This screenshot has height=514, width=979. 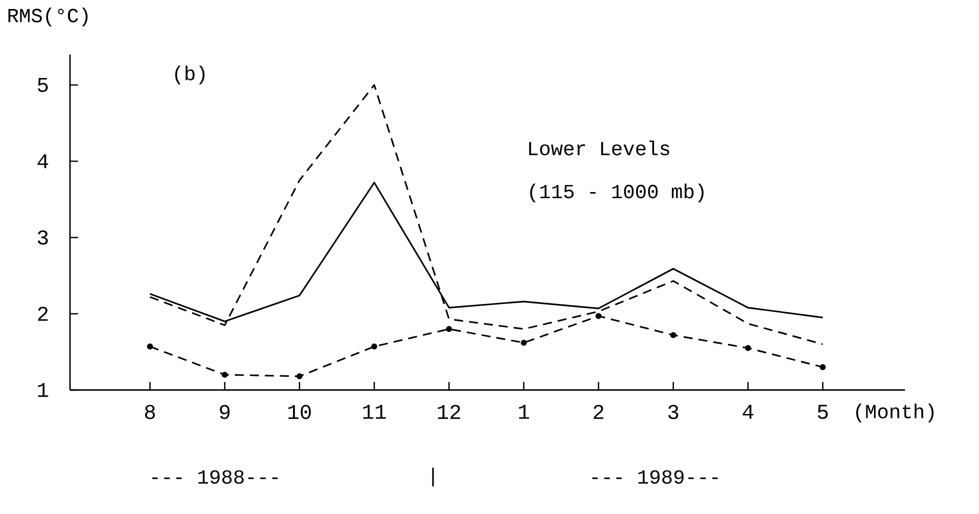 I want to click on annotation: Lower Levels, so click(x=599, y=148).